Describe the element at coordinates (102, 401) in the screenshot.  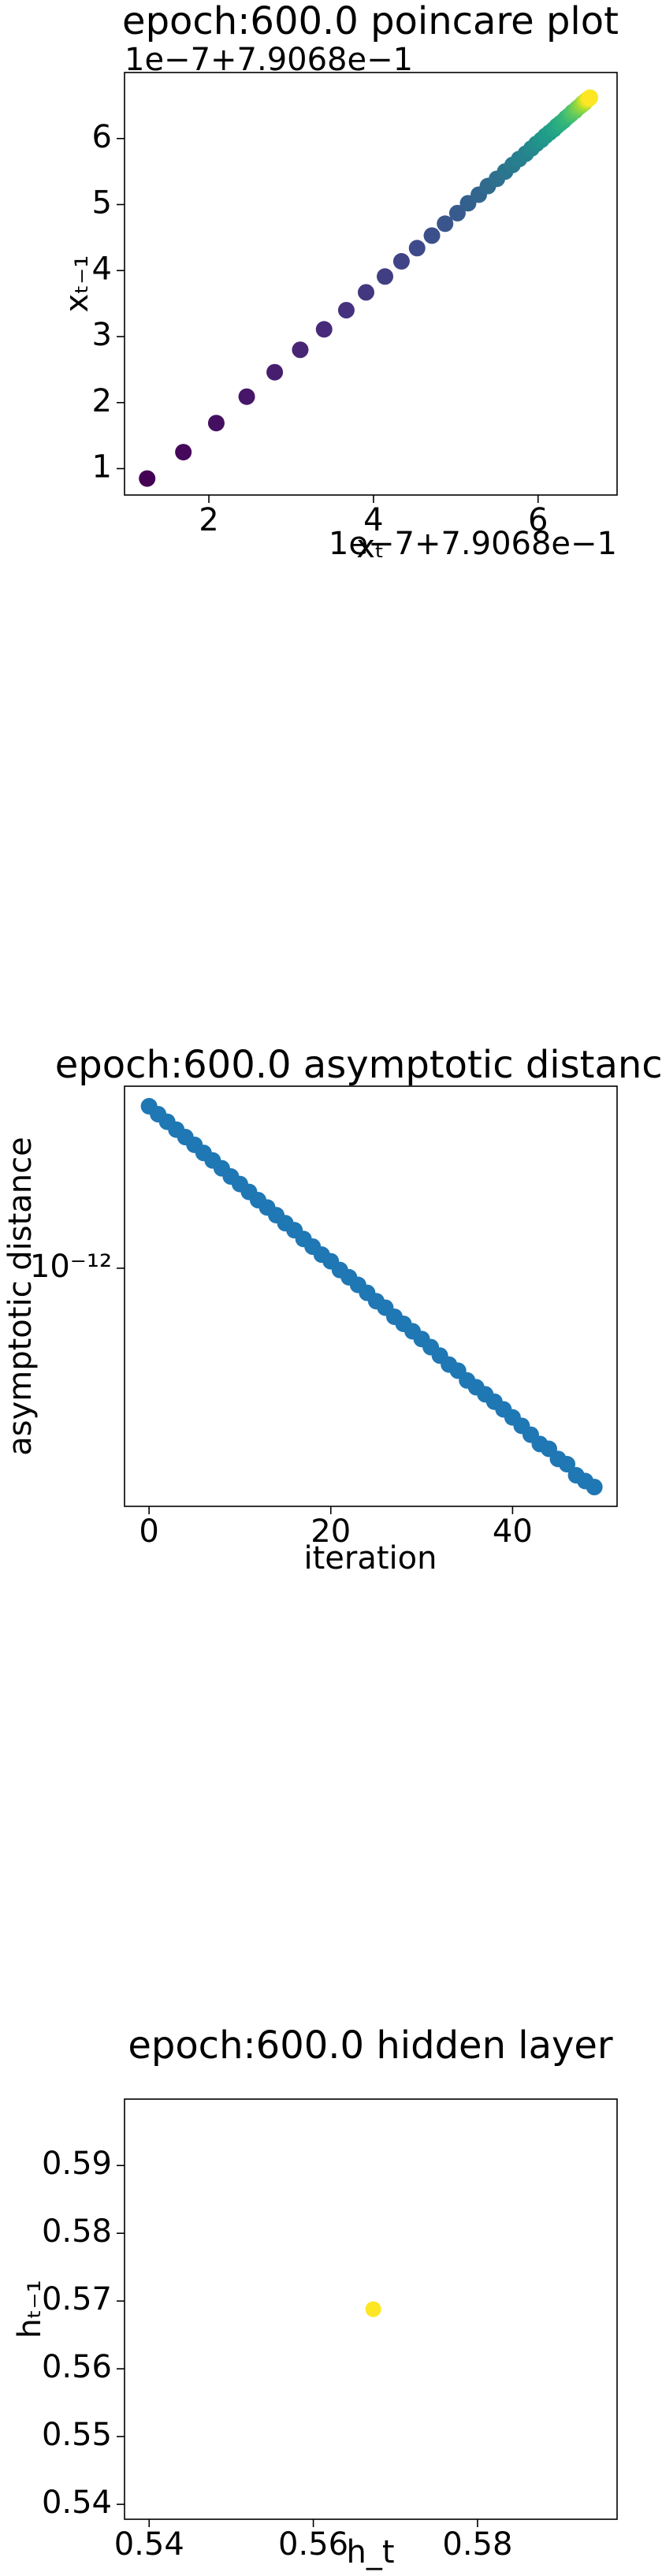
I see `y-tick-label: 2` at that location.